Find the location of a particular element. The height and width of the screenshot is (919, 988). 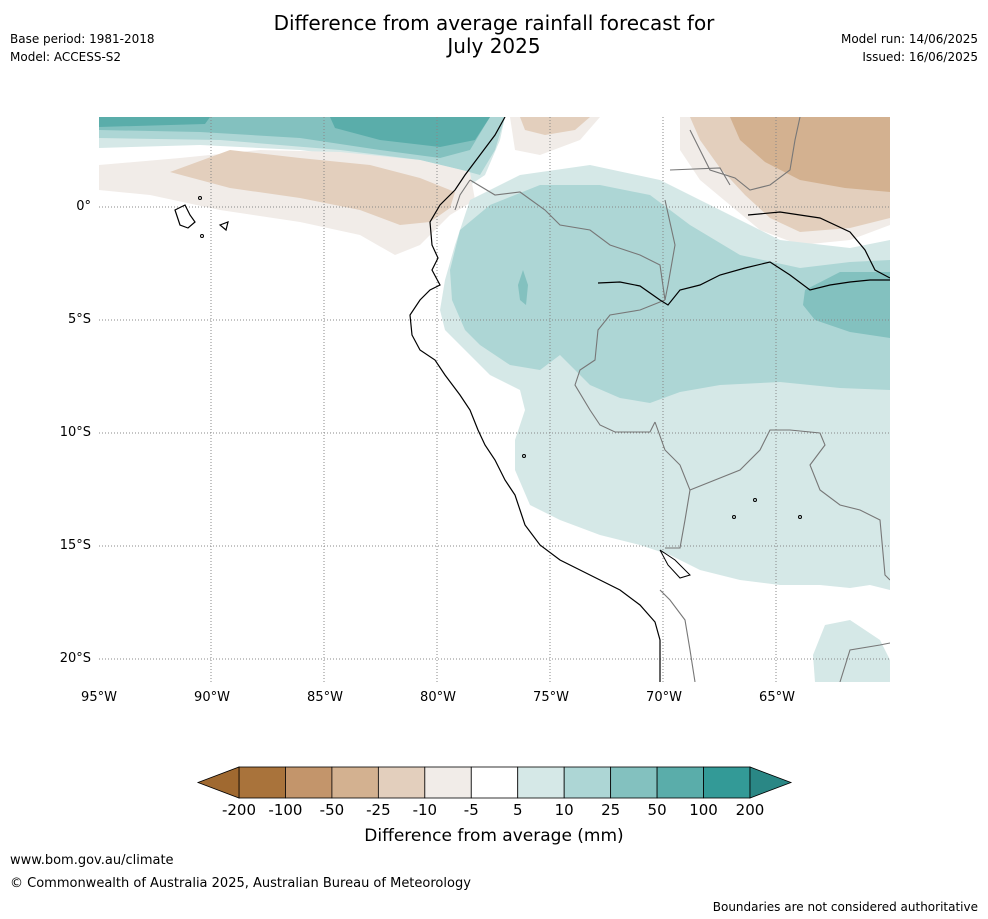

latitude-tick-label: 20°S is located at coordinates (75, 659).